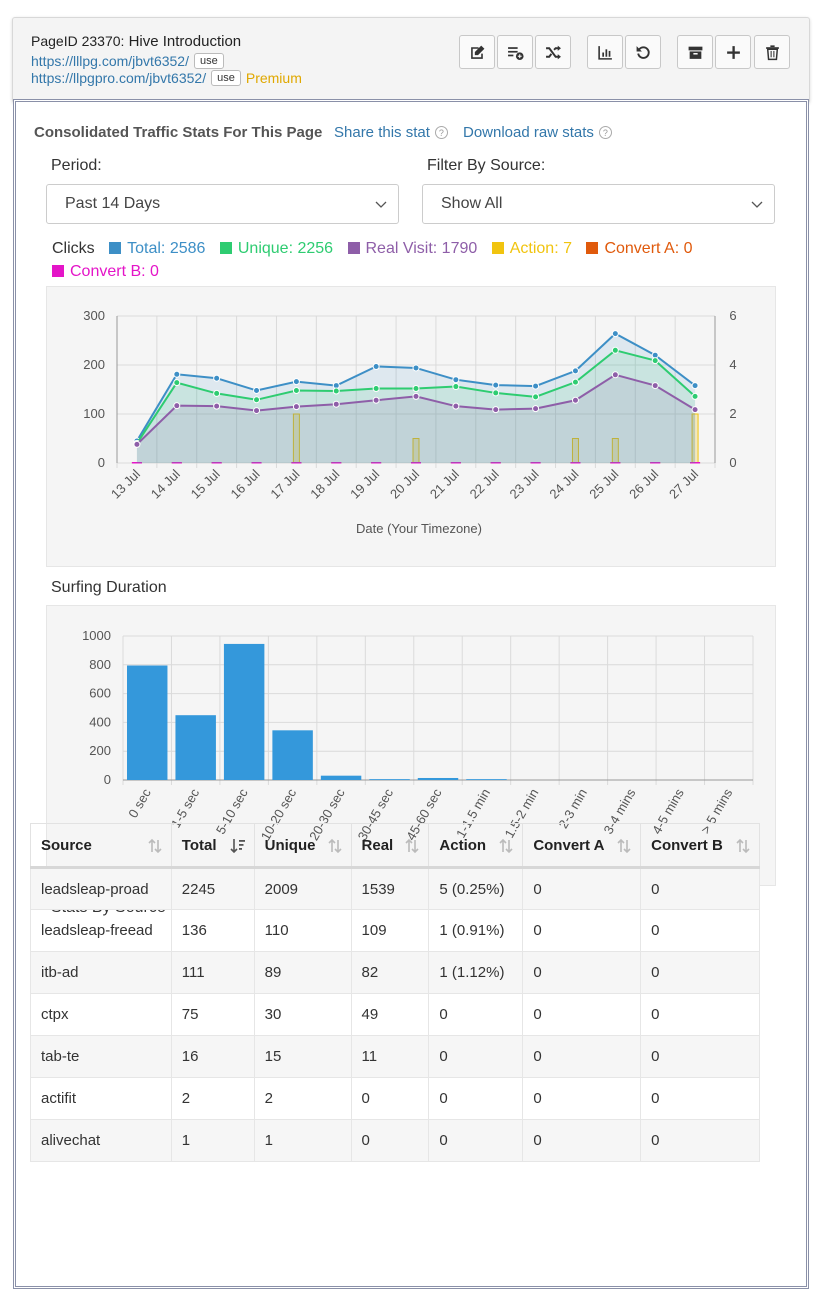 The width and height of the screenshot is (825, 1289). I want to click on y-tick-label: 800, so click(100, 664).